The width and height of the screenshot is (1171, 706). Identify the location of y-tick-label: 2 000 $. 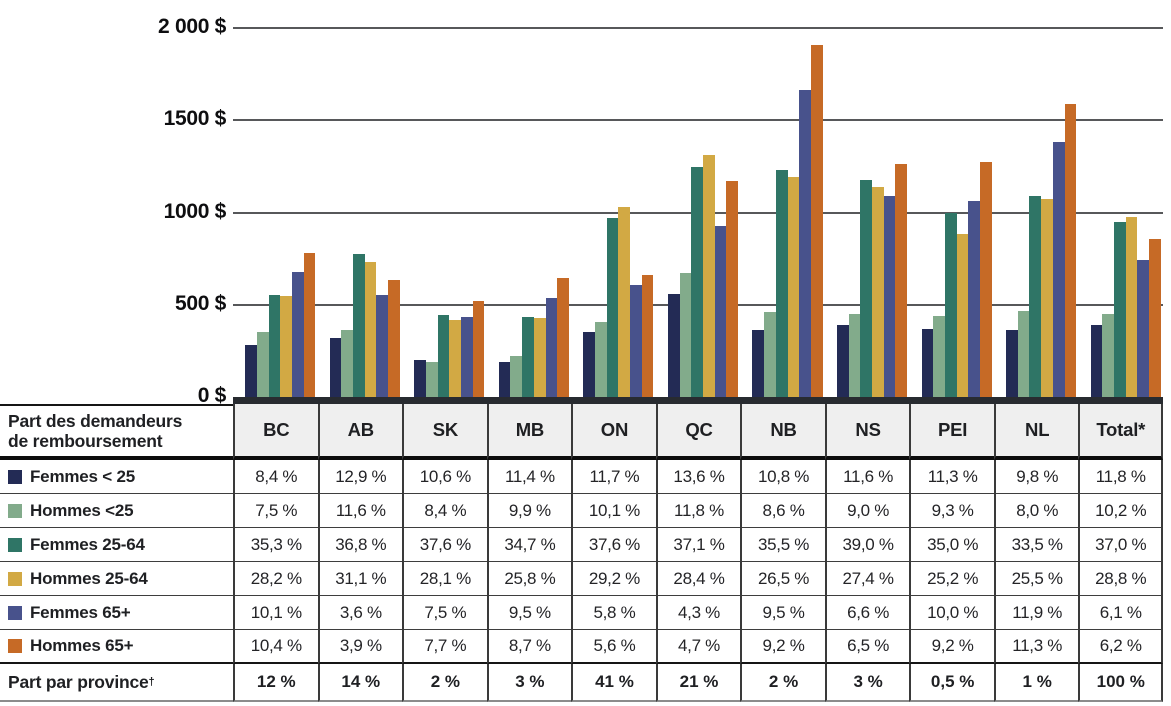
(192, 26).